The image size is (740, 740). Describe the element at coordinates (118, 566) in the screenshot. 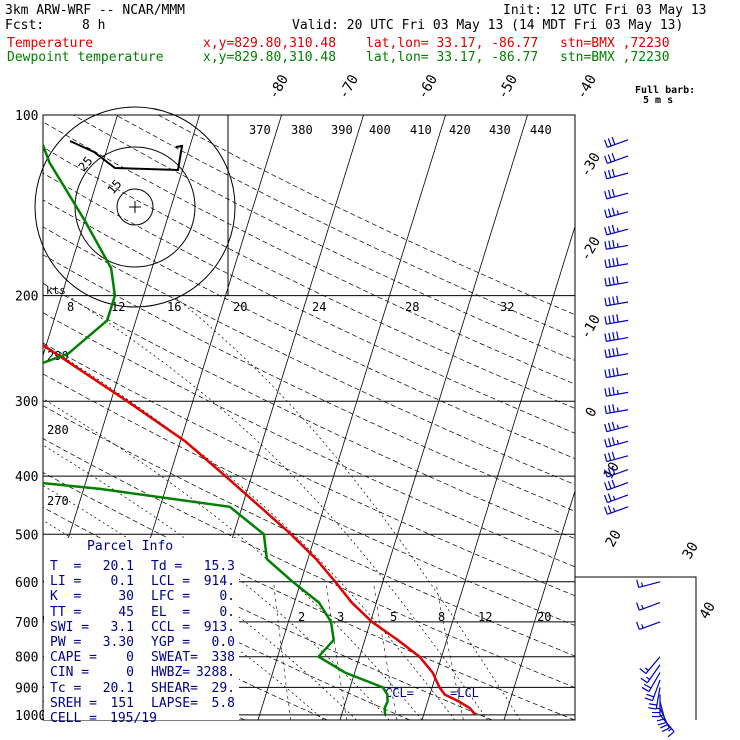

I see `parcel-param-value: 20.1` at that location.